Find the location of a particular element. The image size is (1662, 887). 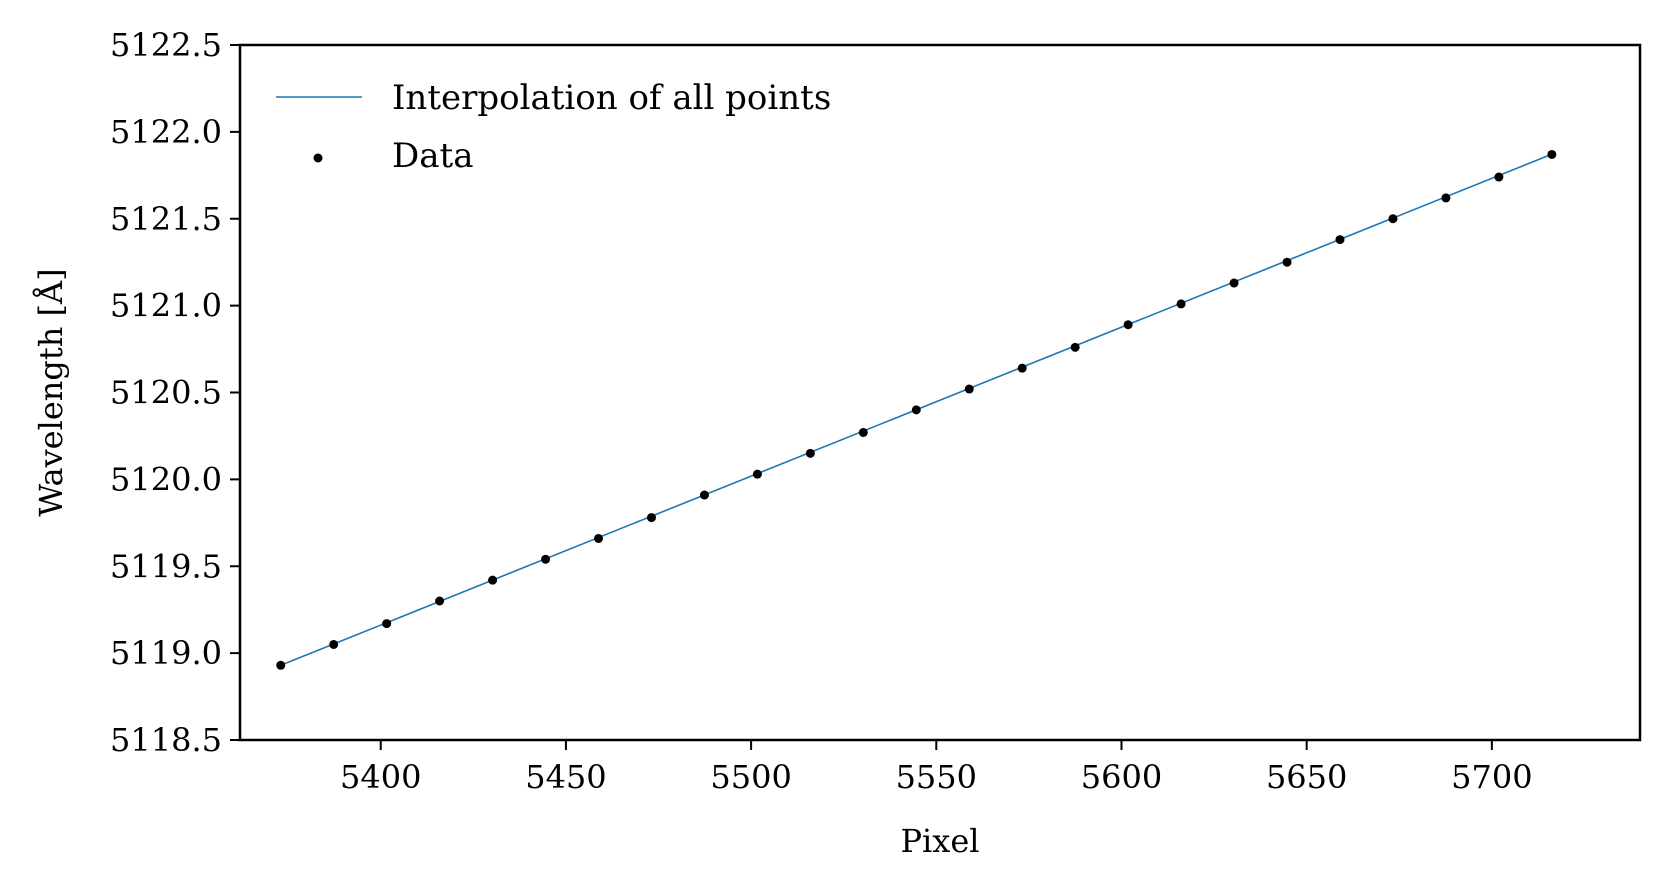

legend-label-interpolation: Interpolation of all points is located at coordinates (611, 98).